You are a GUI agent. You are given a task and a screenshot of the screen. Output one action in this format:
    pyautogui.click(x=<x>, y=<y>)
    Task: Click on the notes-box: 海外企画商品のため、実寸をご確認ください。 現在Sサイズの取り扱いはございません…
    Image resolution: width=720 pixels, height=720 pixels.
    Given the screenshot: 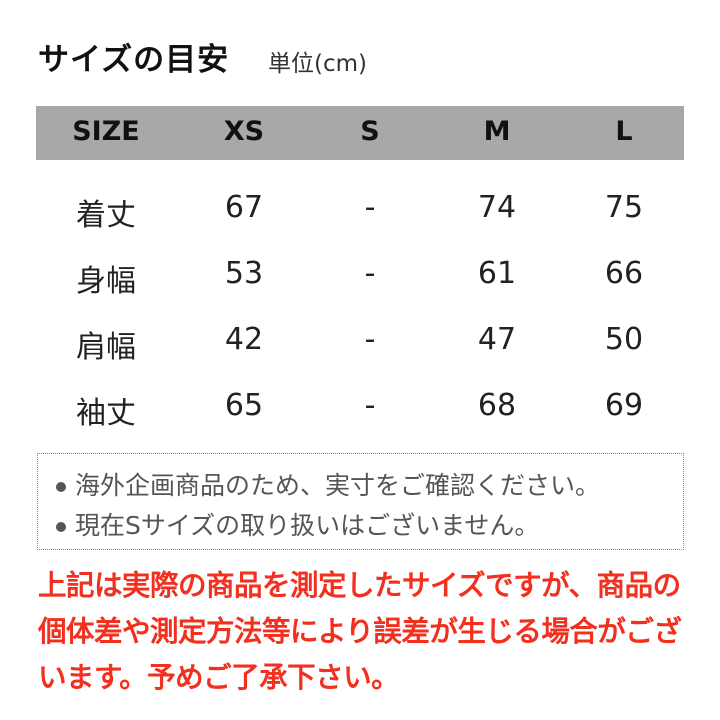 What is the action you would take?
    pyautogui.click(x=360, y=501)
    